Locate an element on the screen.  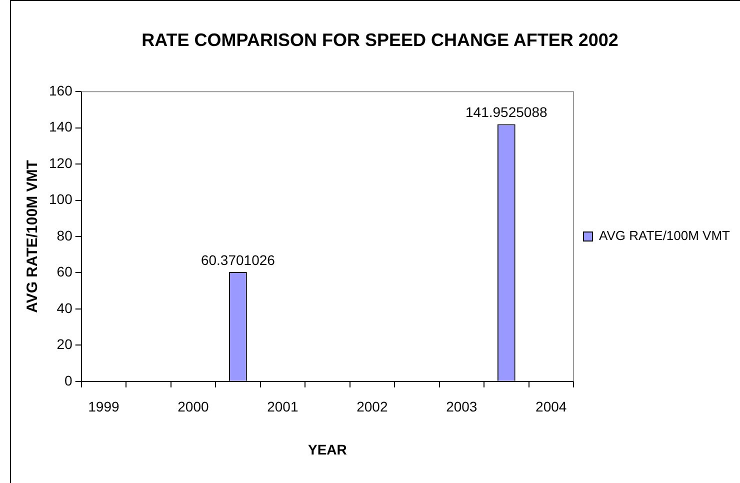
data-label: 60.3701026 is located at coordinates (238, 260).